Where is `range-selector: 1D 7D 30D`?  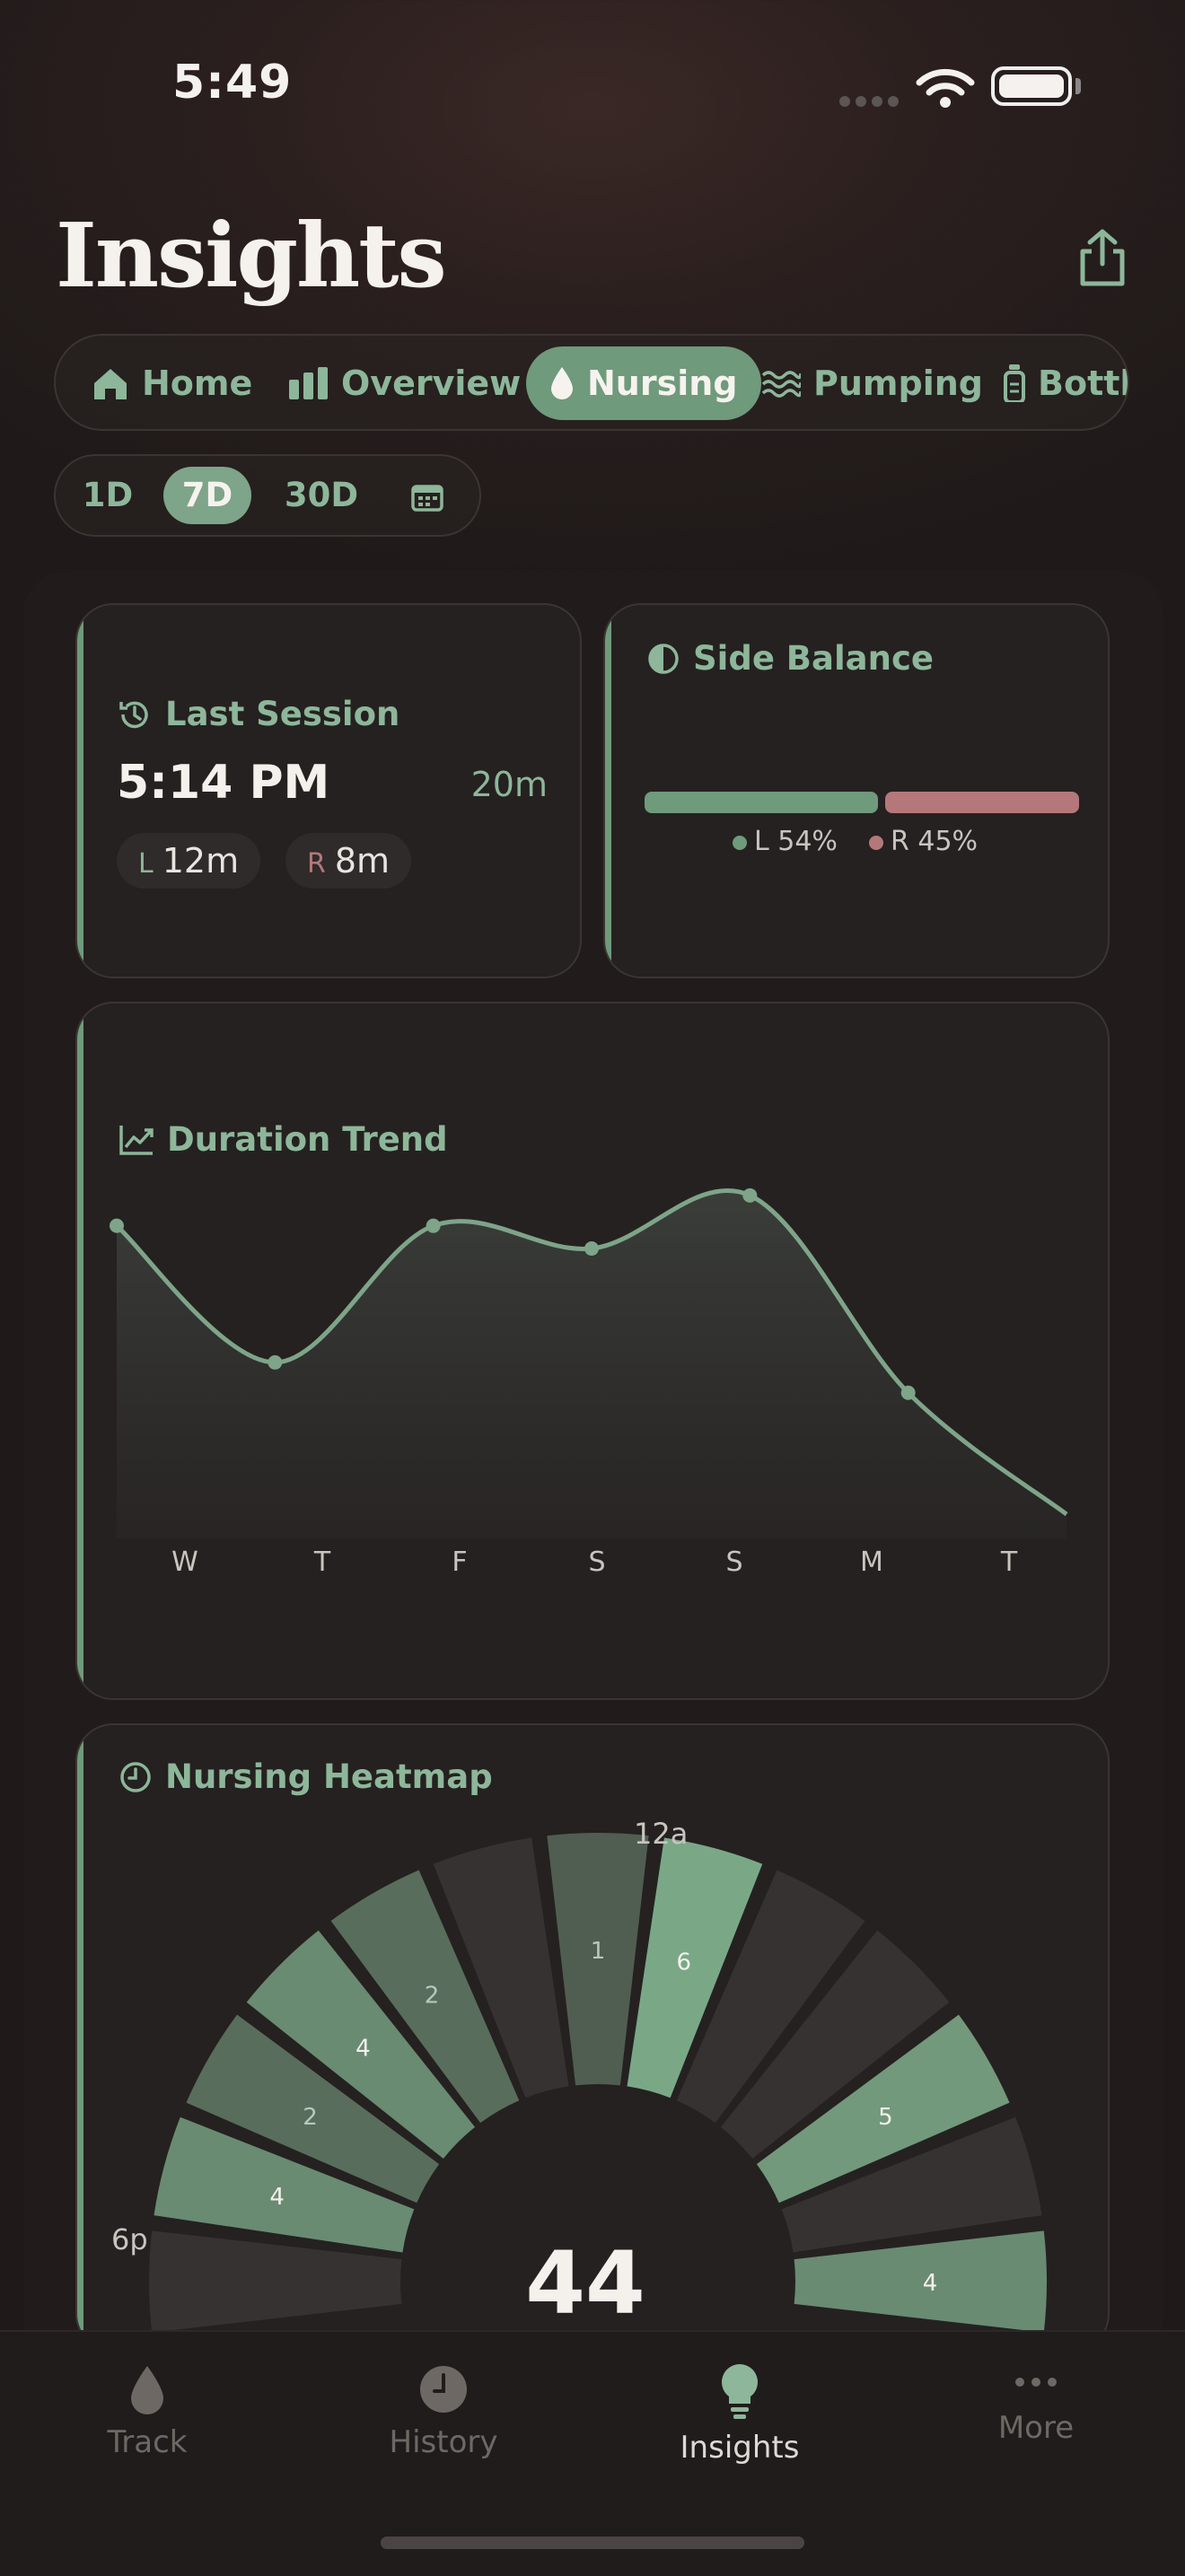
range-selector: 1D 7D 30D is located at coordinates (267, 495).